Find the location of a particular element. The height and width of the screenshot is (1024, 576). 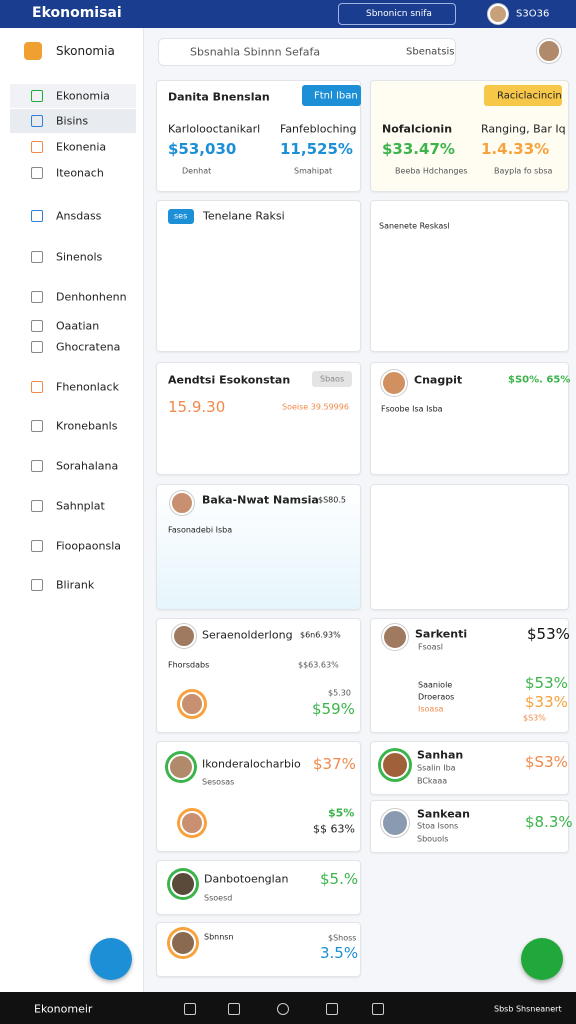

label: Sanenete Reskasl is located at coordinates (414, 226).